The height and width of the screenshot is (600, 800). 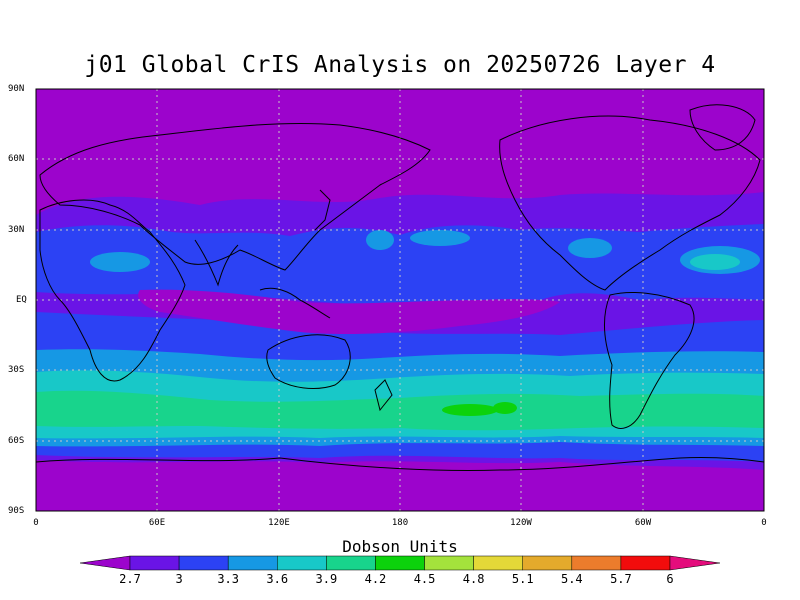 I want to click on colorbar-tick-label: 2.7, so click(x=130, y=579).